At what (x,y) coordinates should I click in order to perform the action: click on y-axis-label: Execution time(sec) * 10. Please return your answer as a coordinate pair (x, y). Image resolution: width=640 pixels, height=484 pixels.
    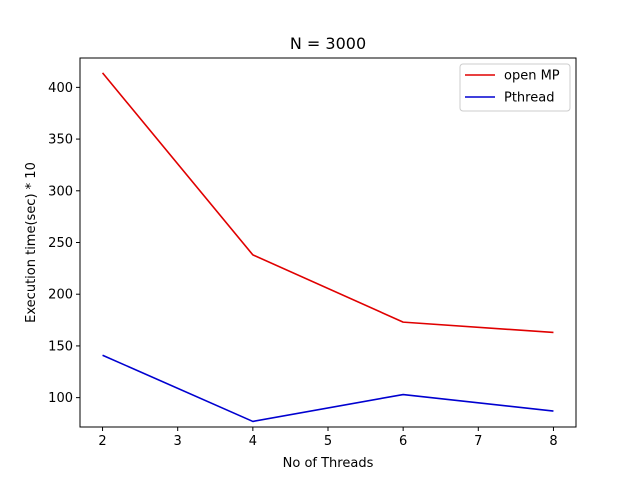
    Looking at the image, I should click on (31, 242).